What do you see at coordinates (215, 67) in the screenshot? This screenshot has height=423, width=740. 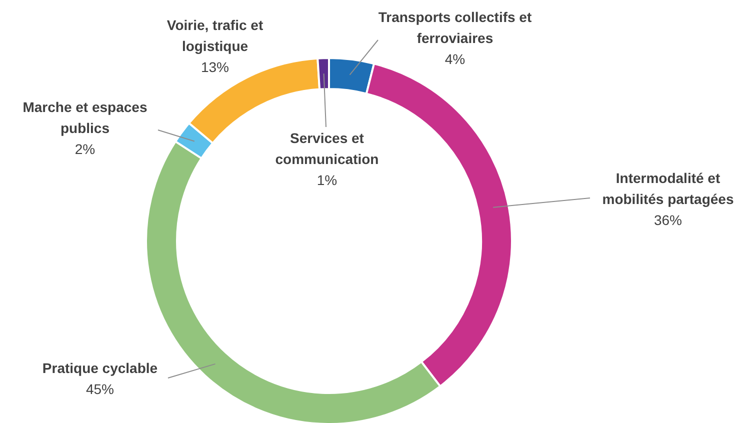 I see `data-label: 13%` at bounding box center [215, 67].